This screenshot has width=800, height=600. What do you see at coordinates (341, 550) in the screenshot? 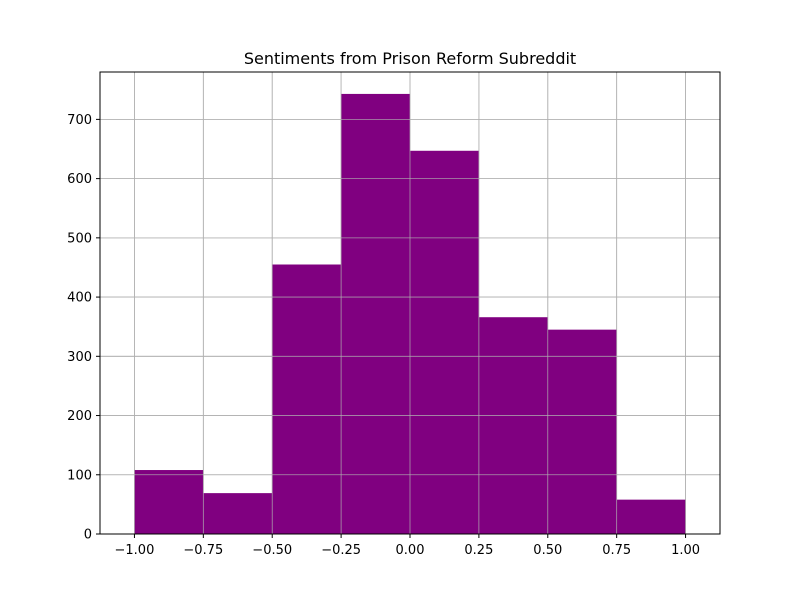
I see `x-tick-label: −0.25` at bounding box center [341, 550].